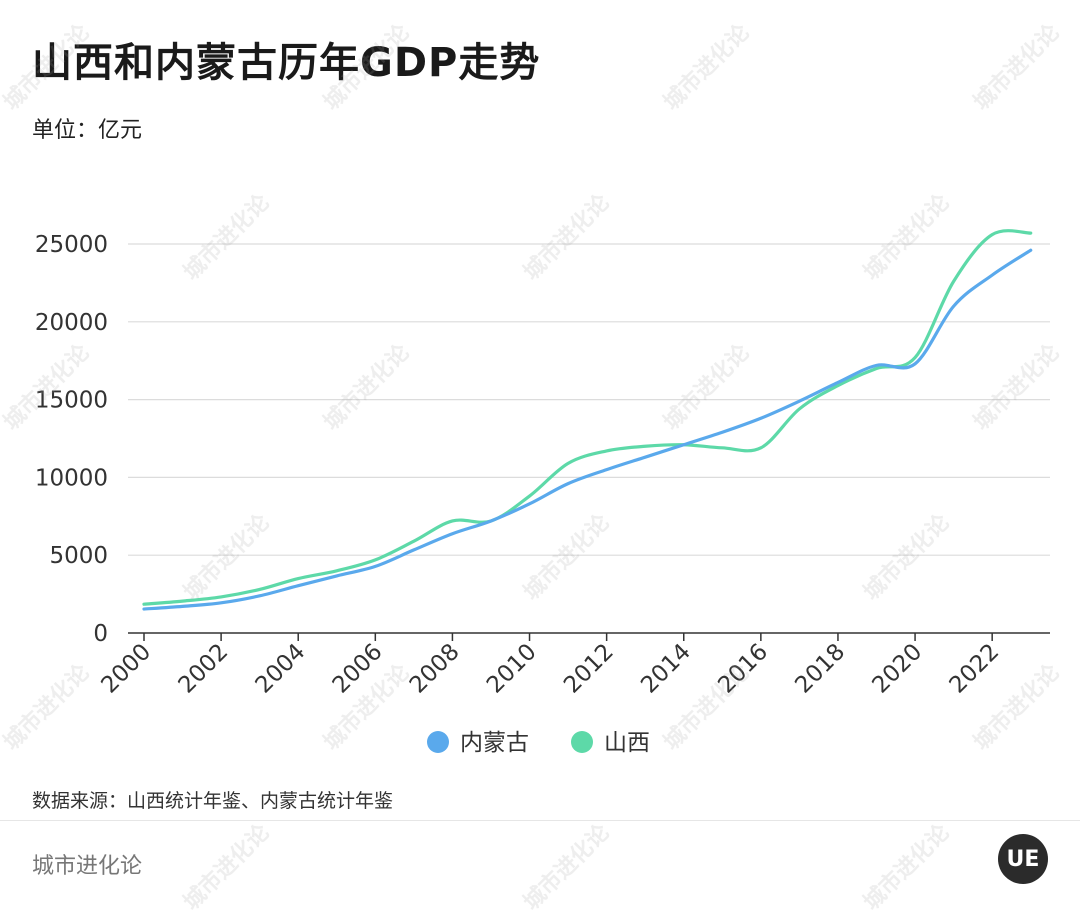 The width and height of the screenshot is (1080, 918). I want to click on chart-title: 山西和内蒙古历年GDP走势, so click(286, 63).